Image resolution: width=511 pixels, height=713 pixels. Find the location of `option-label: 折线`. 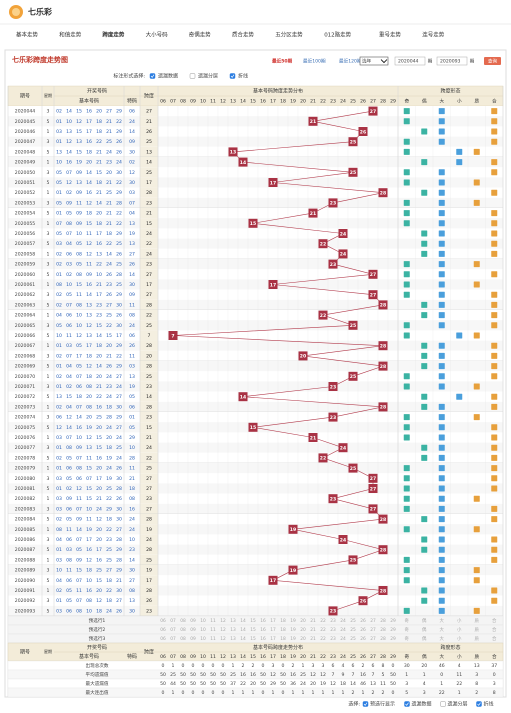

option-label: 折线 is located at coordinates (243, 76).